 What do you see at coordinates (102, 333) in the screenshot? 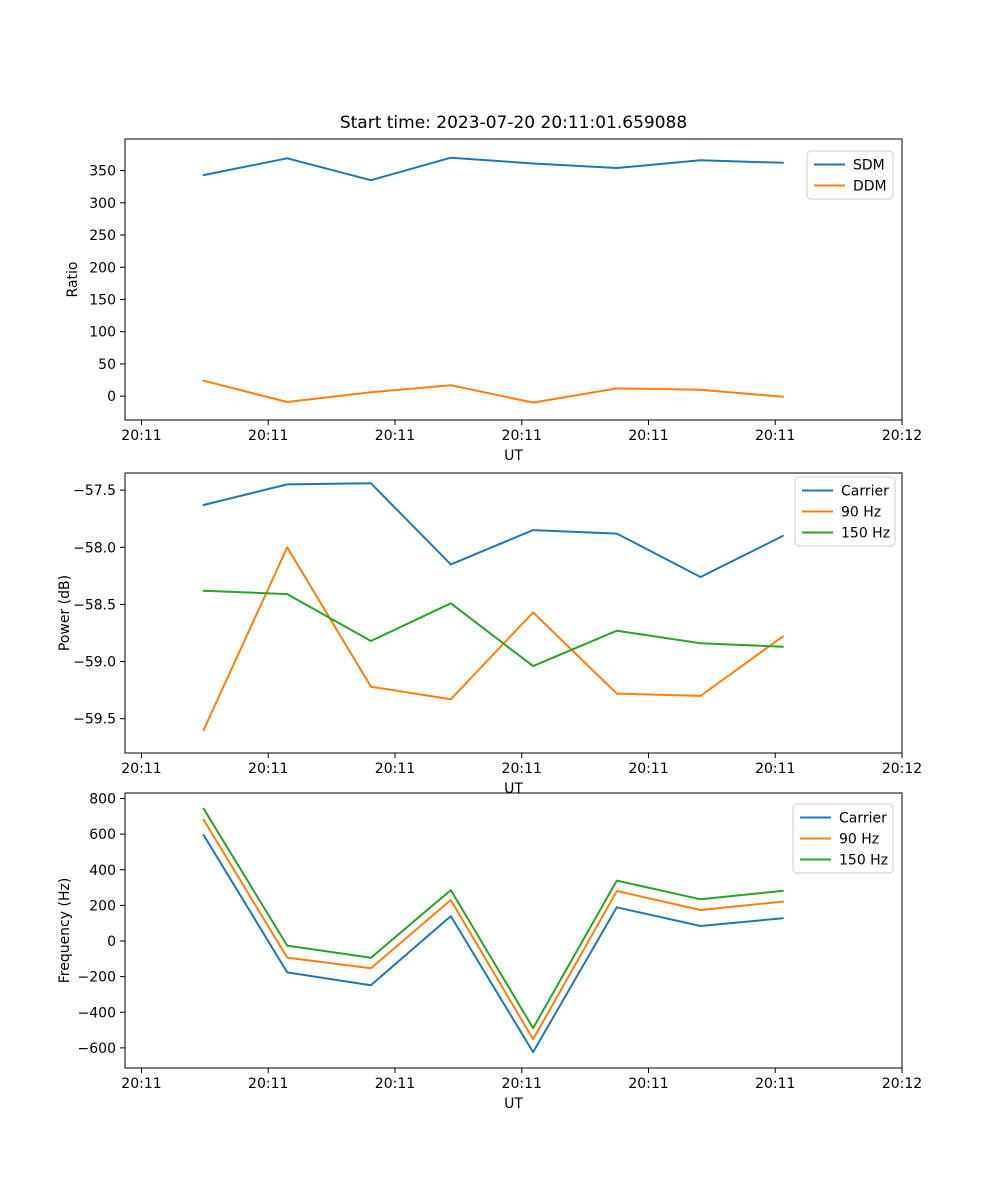
I see `y-tick-label: 100` at bounding box center [102, 333].